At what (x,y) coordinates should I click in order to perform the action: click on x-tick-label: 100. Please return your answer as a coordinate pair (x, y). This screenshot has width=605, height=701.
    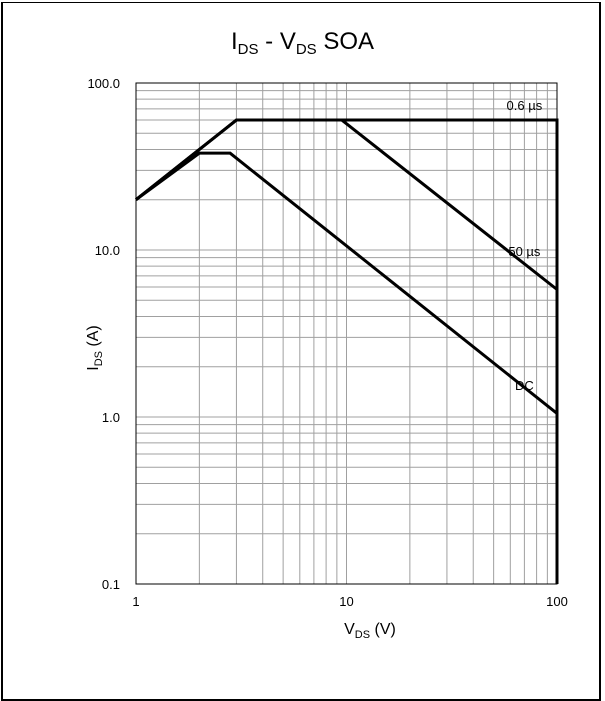
    Looking at the image, I should click on (557, 601).